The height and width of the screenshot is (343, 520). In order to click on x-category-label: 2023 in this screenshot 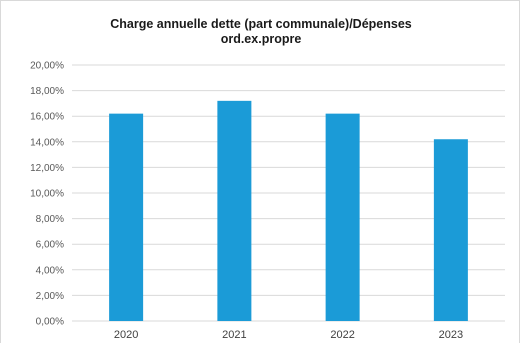, I will do `click(451, 335)`.